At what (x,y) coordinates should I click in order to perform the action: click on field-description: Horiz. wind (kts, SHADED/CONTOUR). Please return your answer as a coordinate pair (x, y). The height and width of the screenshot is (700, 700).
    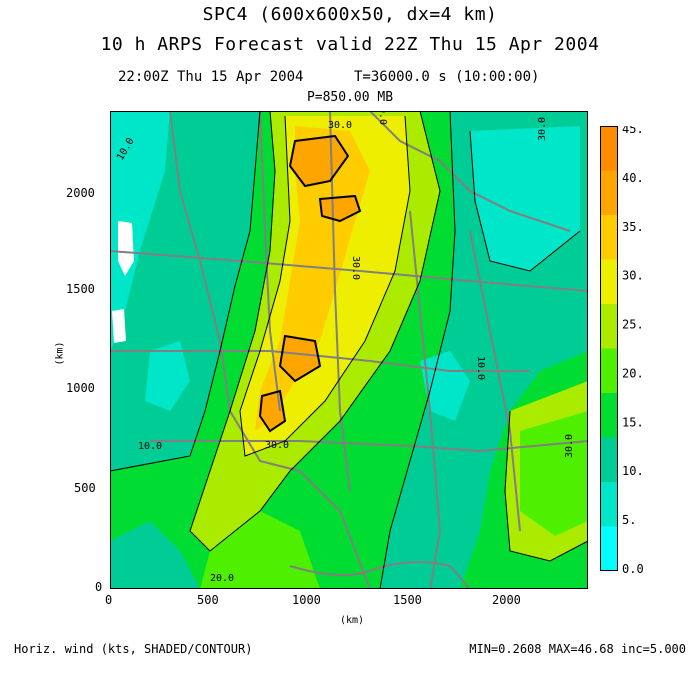
    Looking at the image, I should click on (133, 649).